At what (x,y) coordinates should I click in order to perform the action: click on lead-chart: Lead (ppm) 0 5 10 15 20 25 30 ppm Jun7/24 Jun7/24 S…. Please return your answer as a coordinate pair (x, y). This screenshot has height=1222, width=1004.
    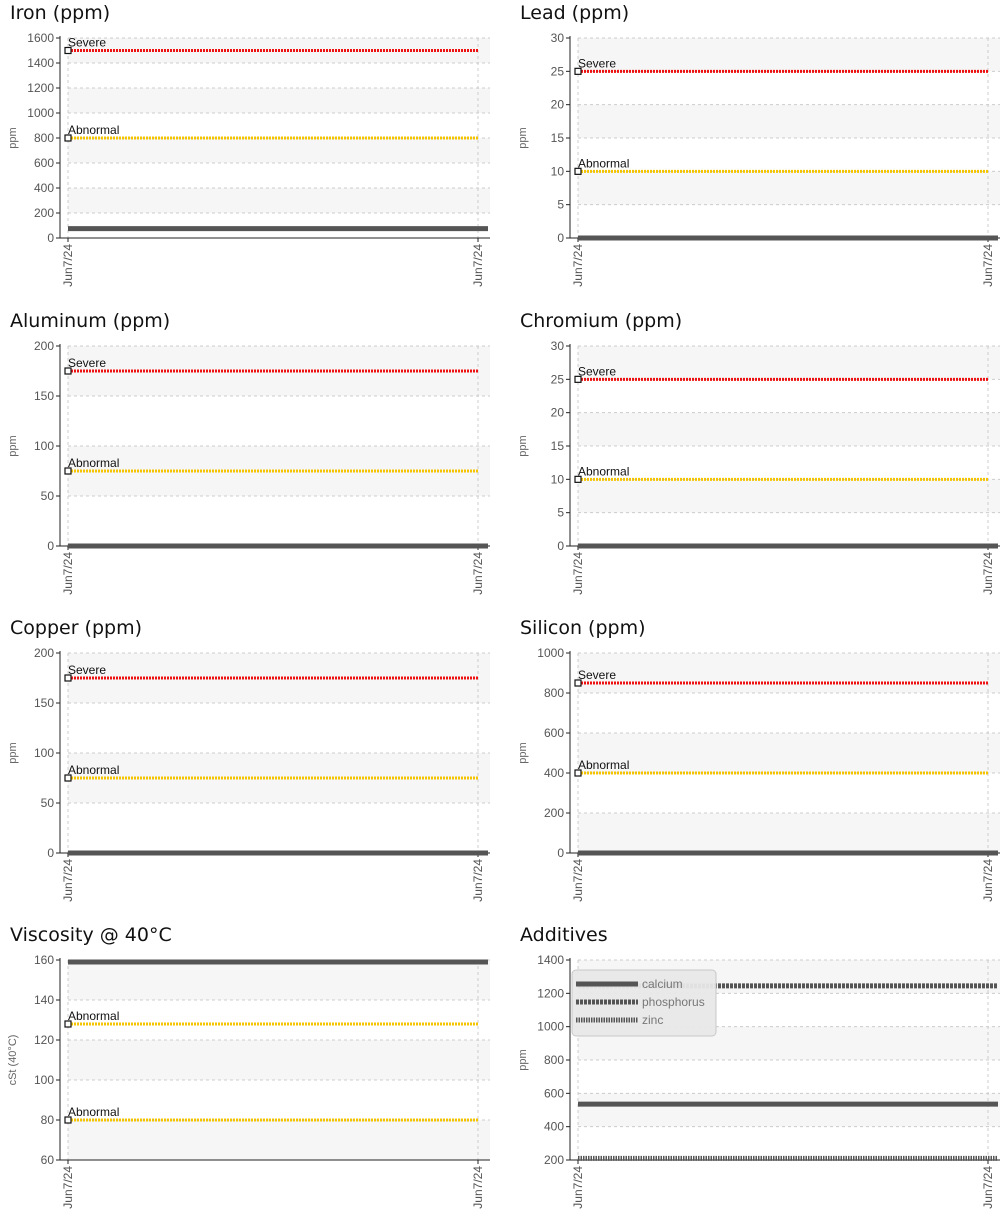
    Looking at the image, I should click on (755, 150).